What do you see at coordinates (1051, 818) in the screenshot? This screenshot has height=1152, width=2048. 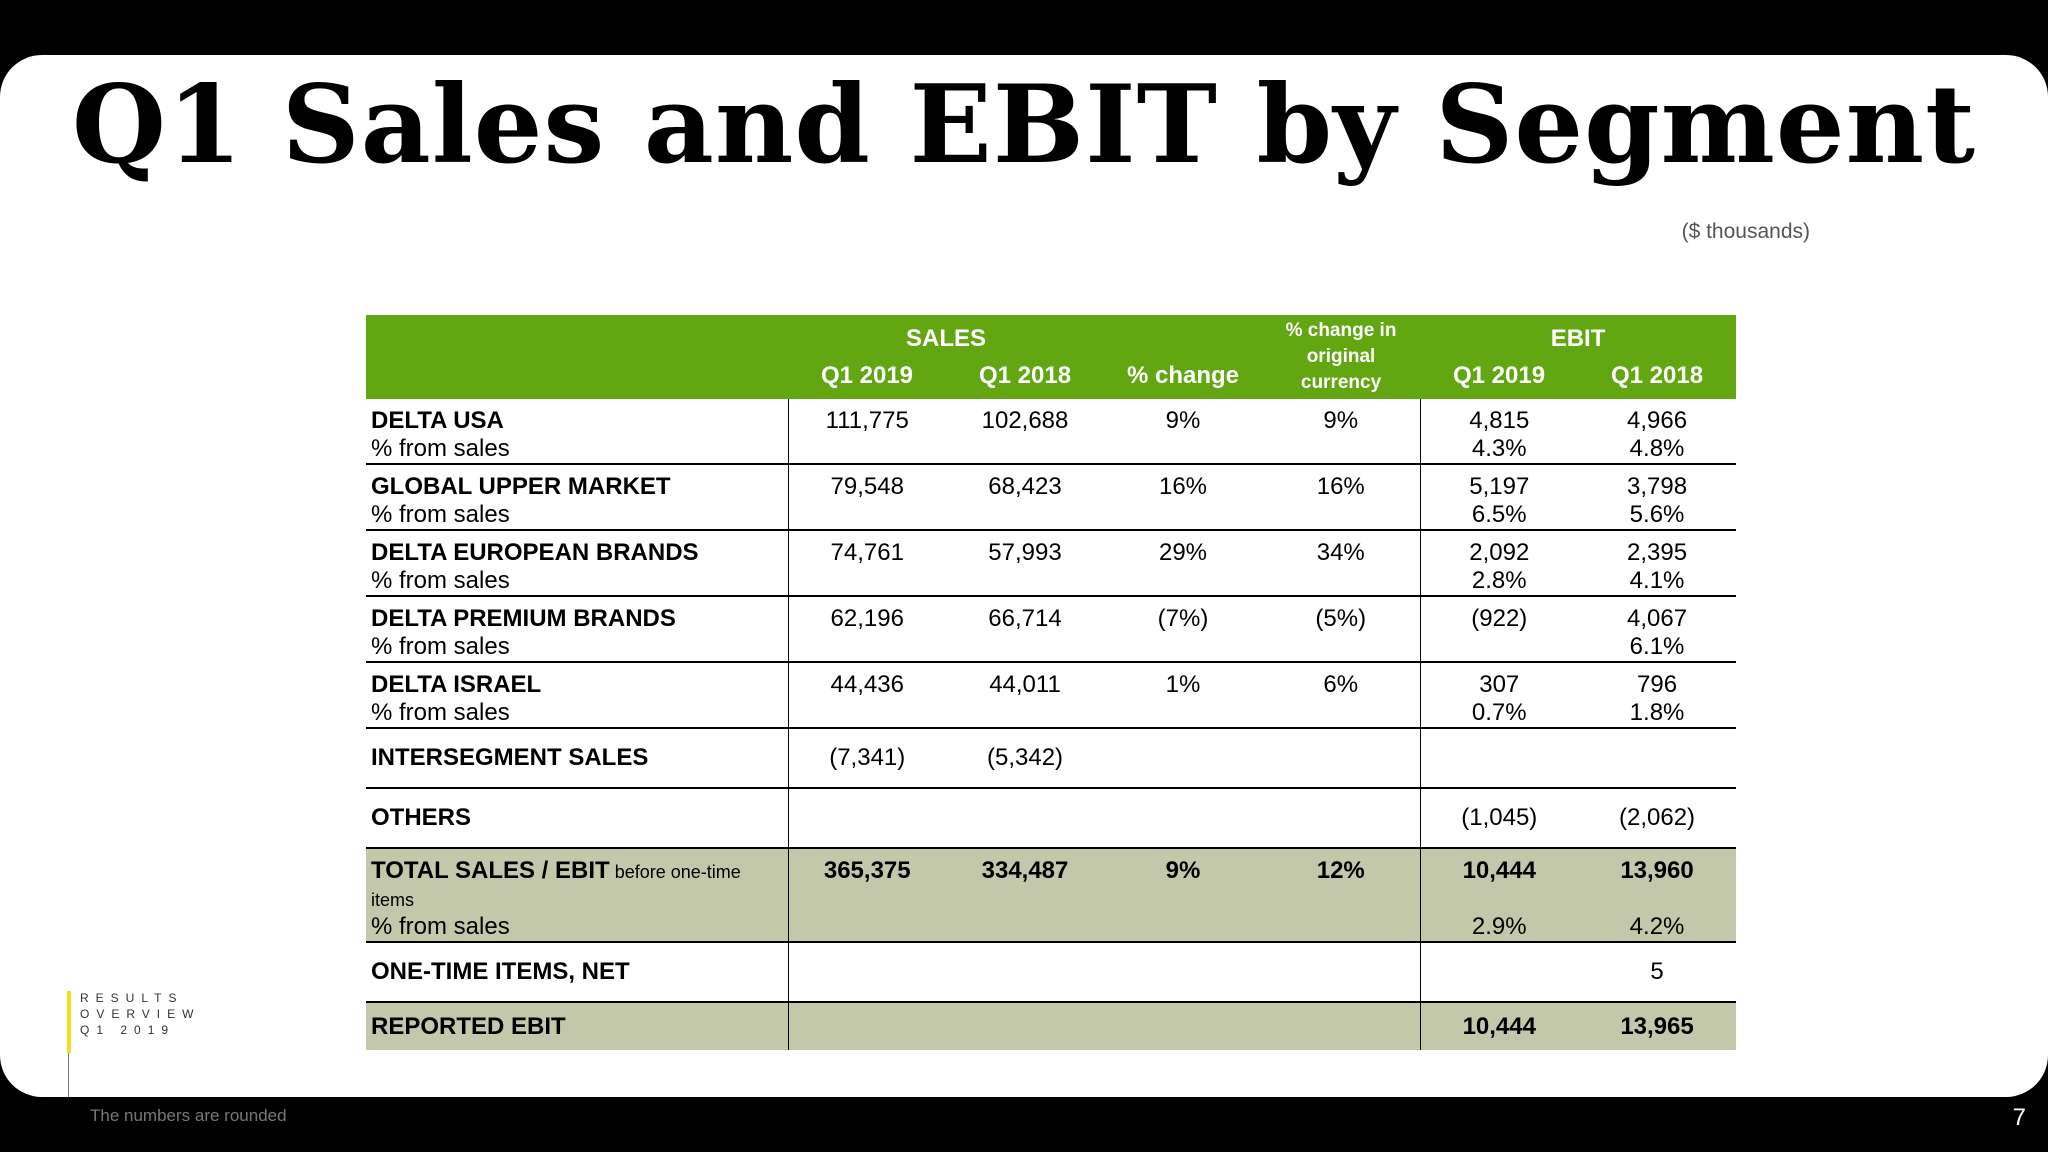 I see `table-row-others: OTHERS (1,045) (2,062)` at bounding box center [1051, 818].